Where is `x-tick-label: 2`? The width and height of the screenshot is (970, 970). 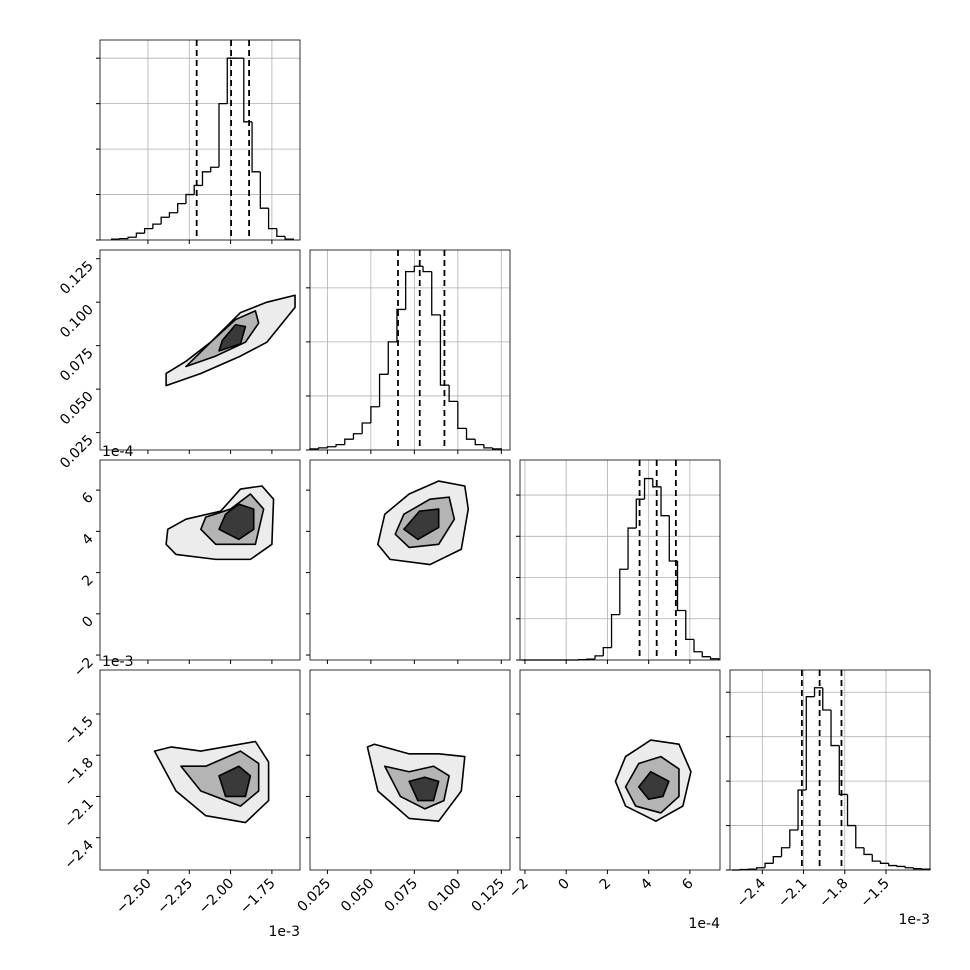
x-tick-label: 2 is located at coordinates (606, 885).